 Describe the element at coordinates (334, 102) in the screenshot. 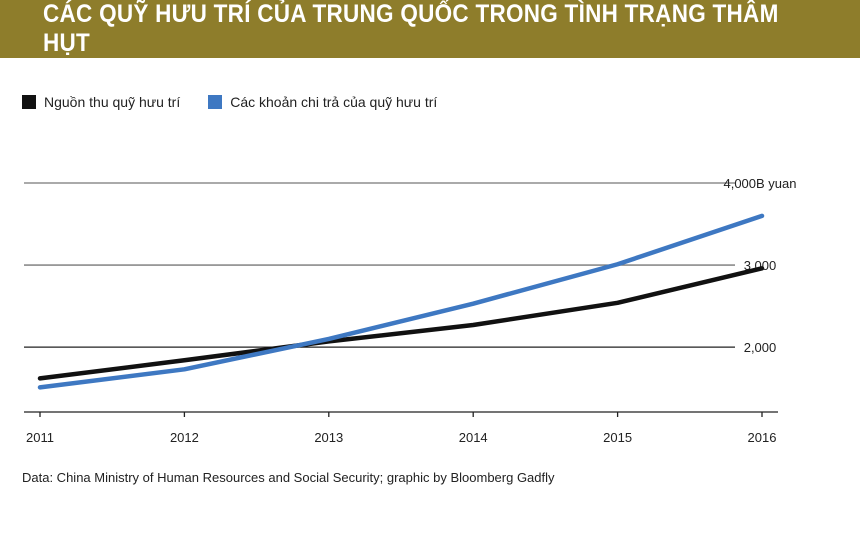

I see `legend-label-expenditure: Các khoản chi trả của quỹ hưu trí` at that location.